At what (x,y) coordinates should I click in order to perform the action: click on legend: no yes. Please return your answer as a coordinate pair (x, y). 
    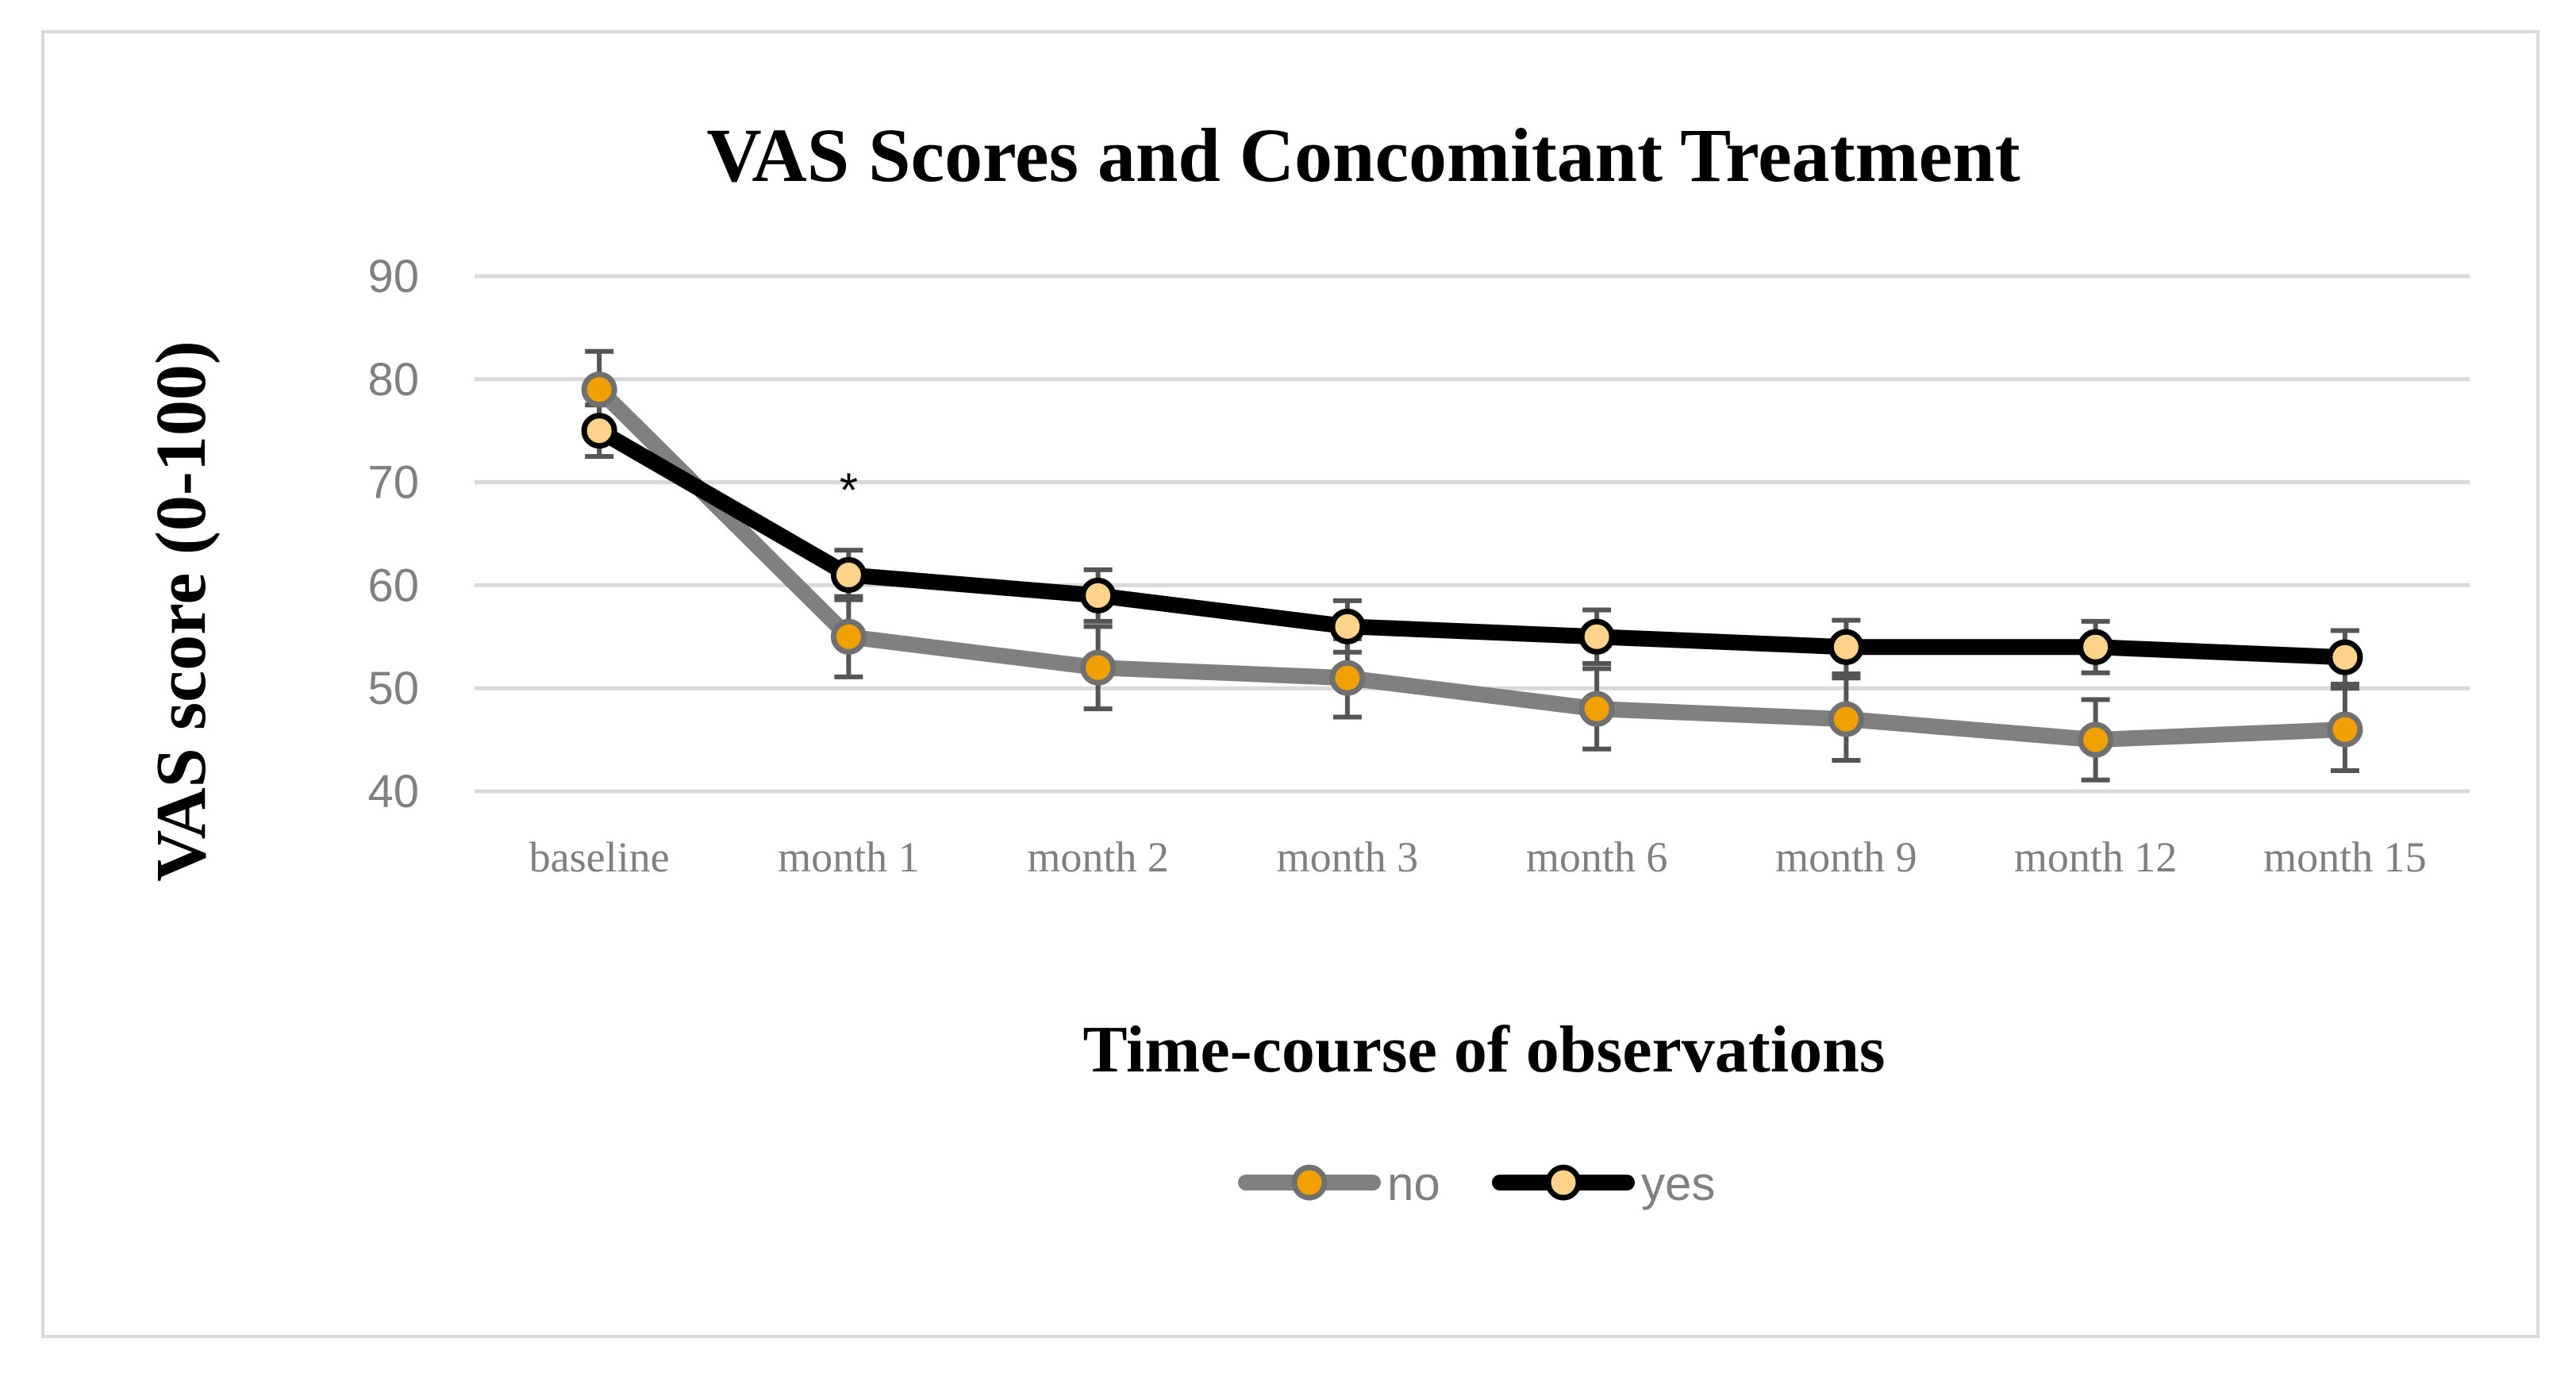
    Looking at the image, I should click on (1477, 1183).